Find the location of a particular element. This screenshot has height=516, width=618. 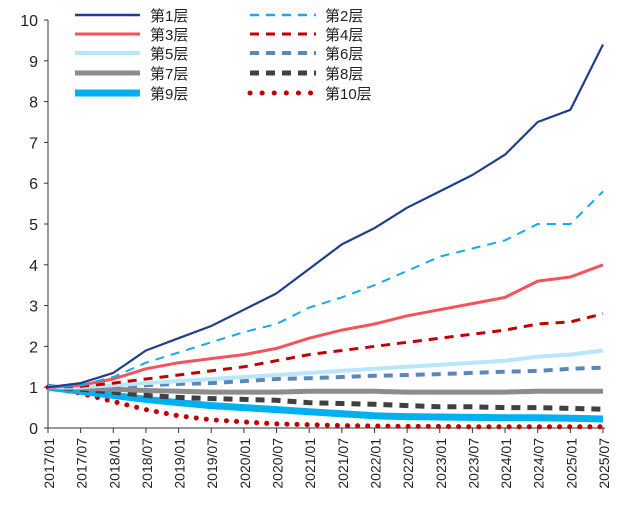

y-tick-label: 7 is located at coordinates (33, 143).